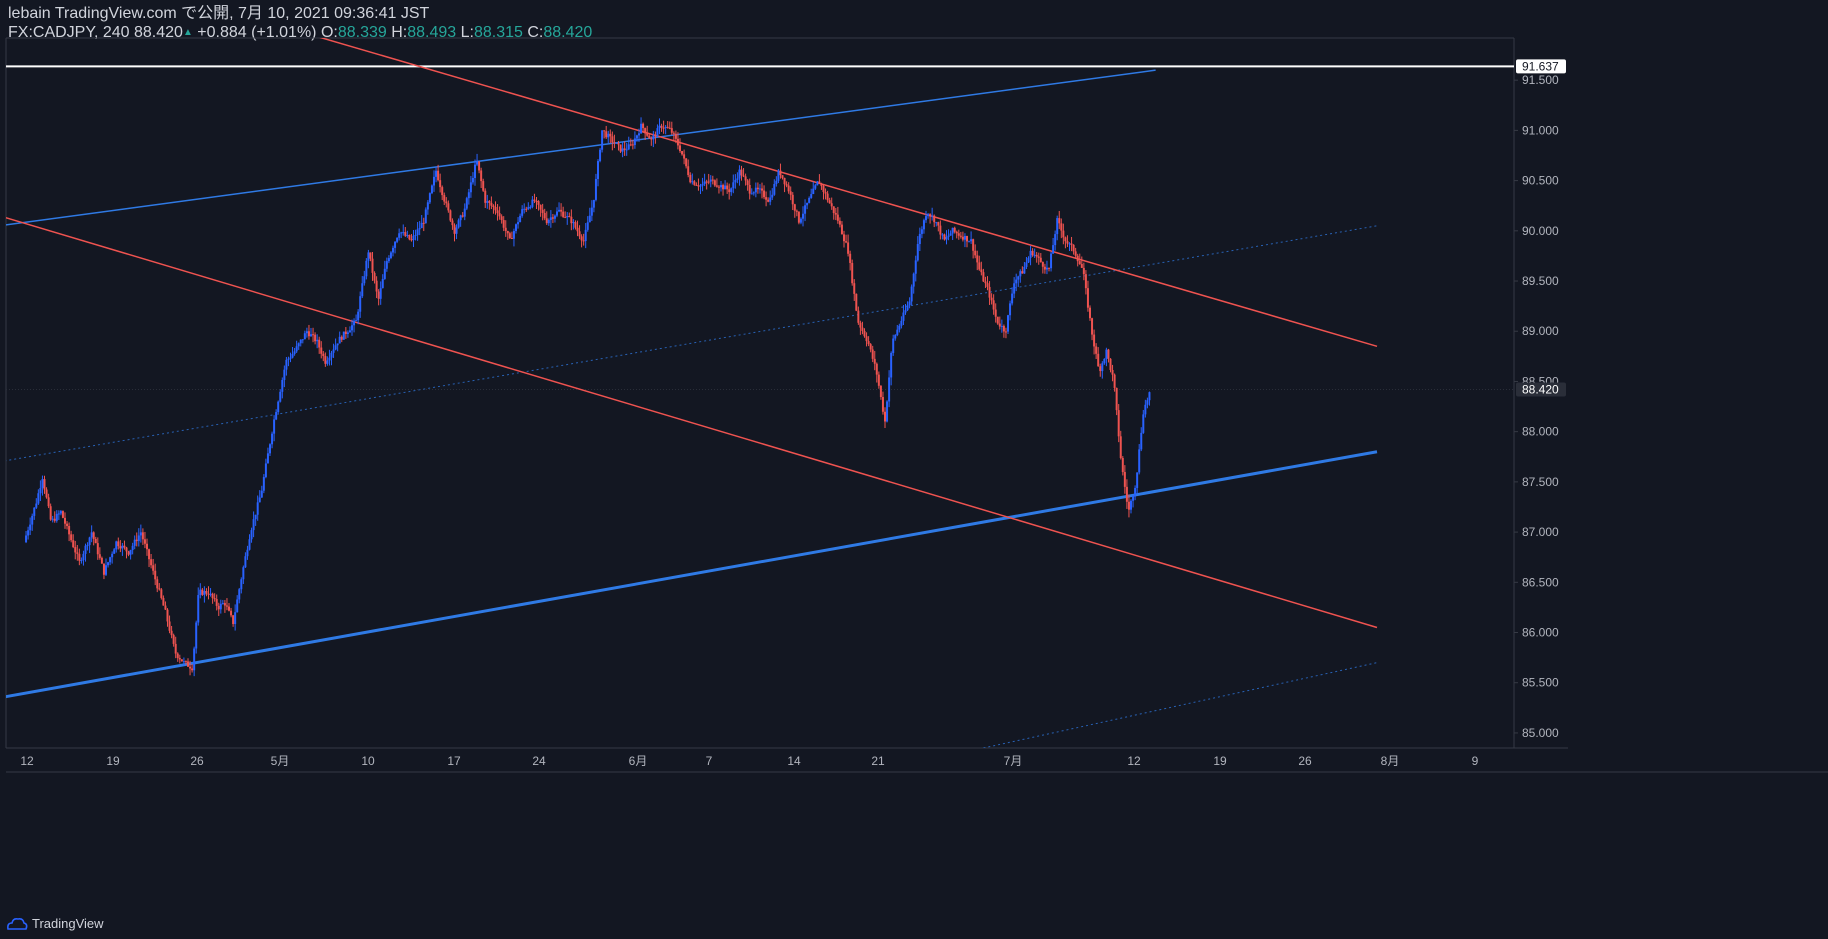 The height and width of the screenshot is (939, 1828). I want to click on y-tick-label-4: 89.500, so click(1540, 281).